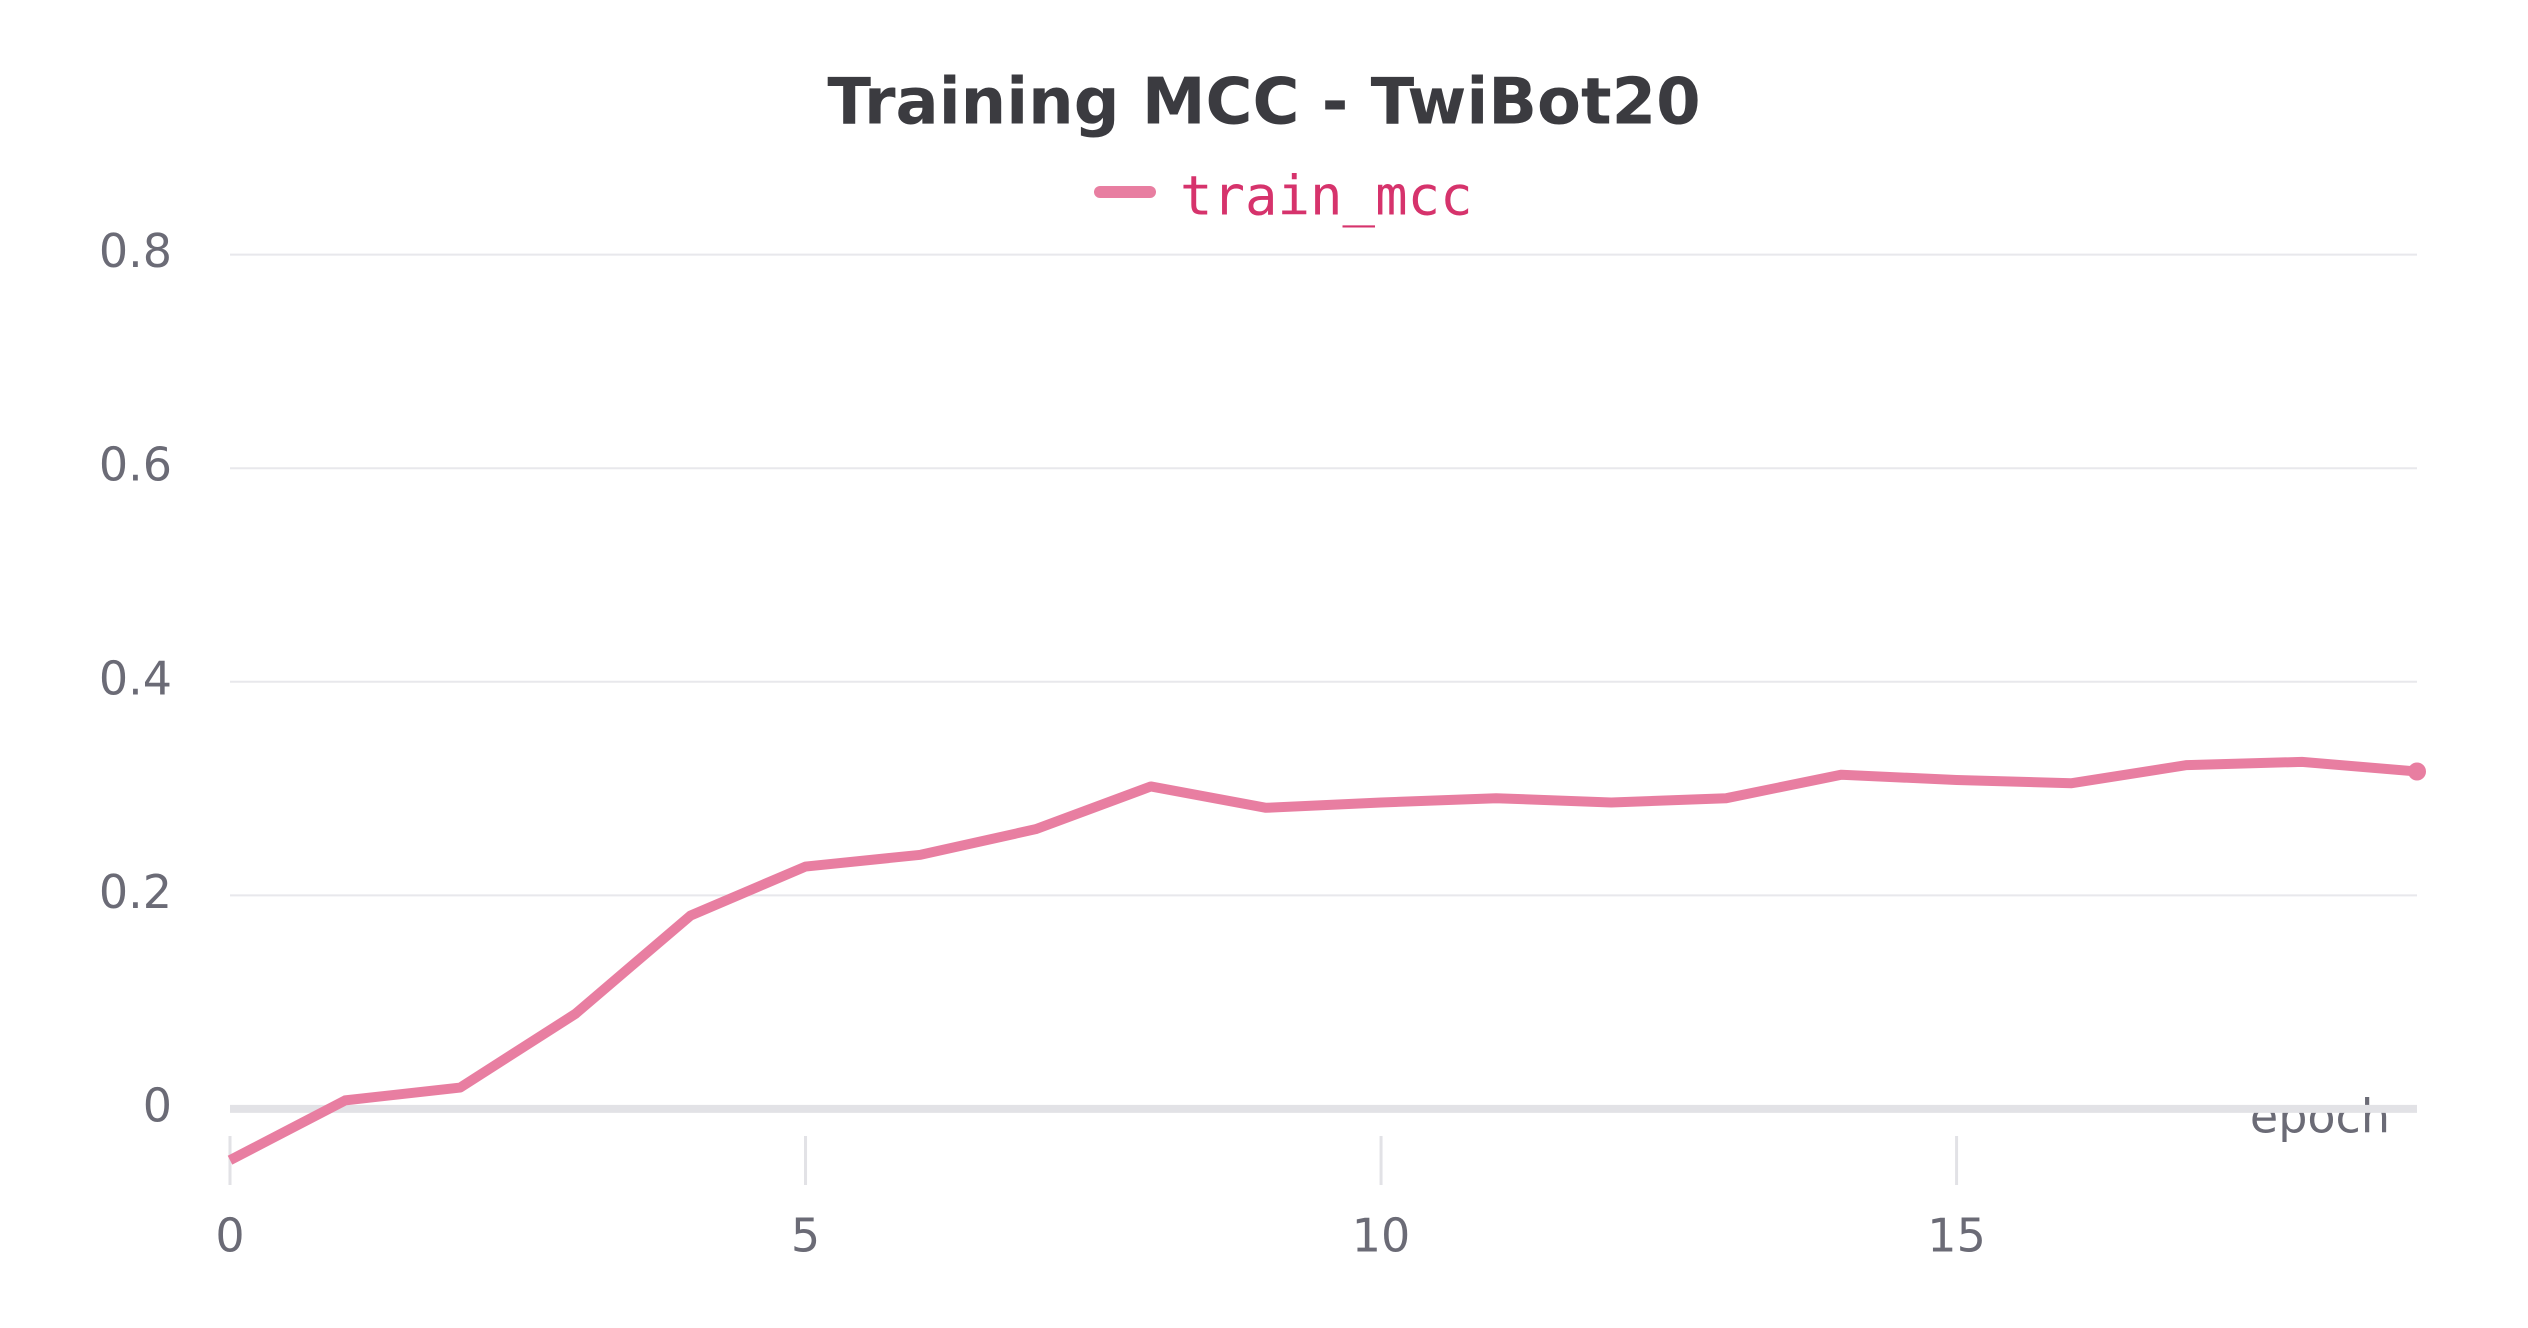 Image resolution: width=2528 pixels, height=1328 pixels. Describe the element at coordinates (135, 892) in the screenshot. I see `y-tick-label: 0.2` at that location.